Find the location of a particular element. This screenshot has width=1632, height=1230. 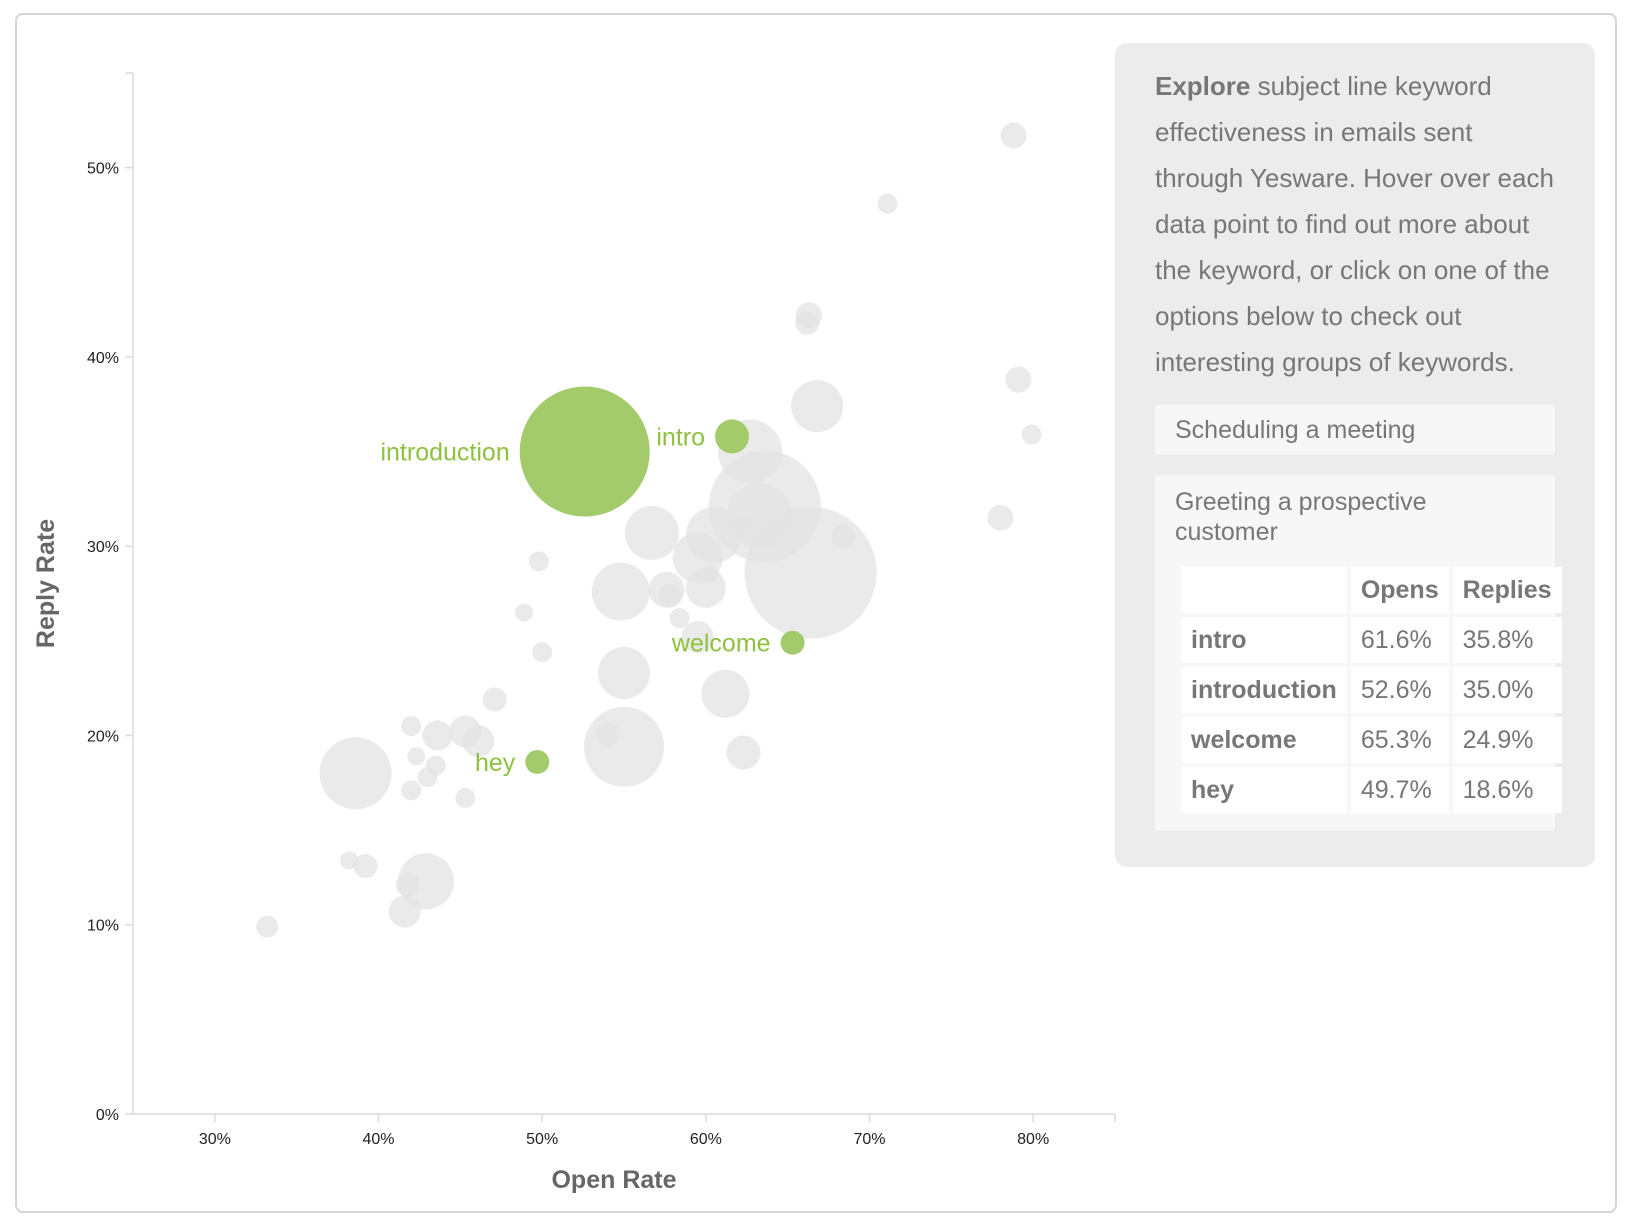

table-row: intro 61.6% 35.8% is located at coordinates (1371, 640).